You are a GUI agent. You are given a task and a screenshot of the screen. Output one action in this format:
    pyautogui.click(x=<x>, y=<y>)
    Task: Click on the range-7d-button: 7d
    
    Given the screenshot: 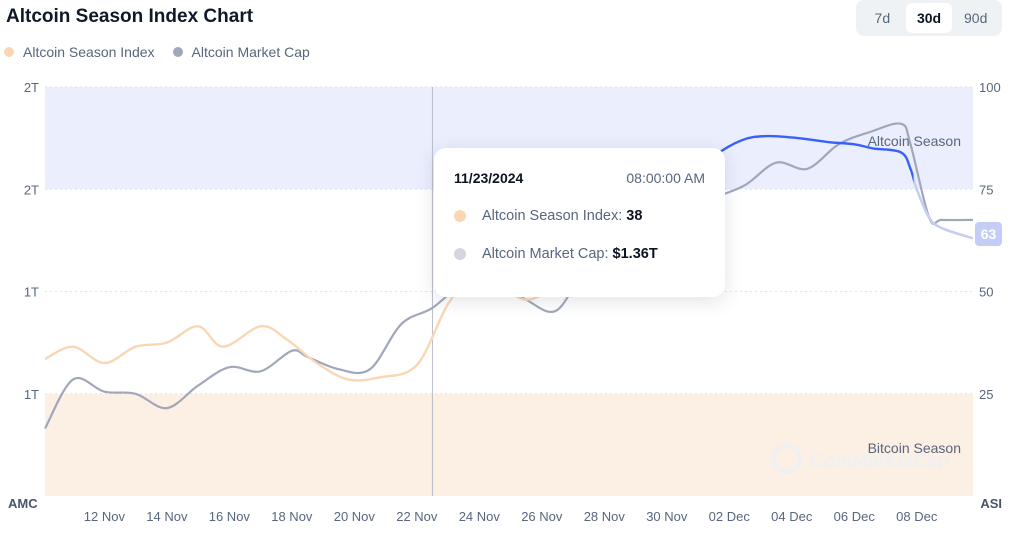 What is the action you would take?
    pyautogui.click(x=882, y=18)
    